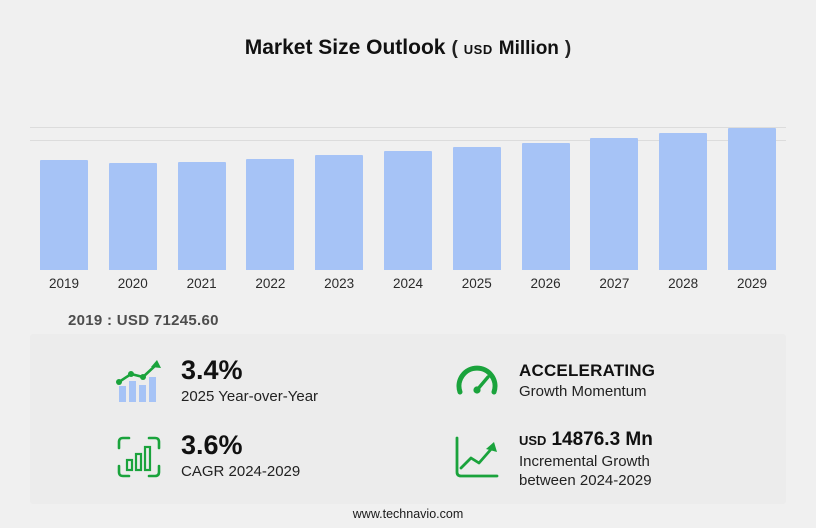 This screenshot has height=528, width=816. I want to click on title-paren-close: ), so click(568, 48).